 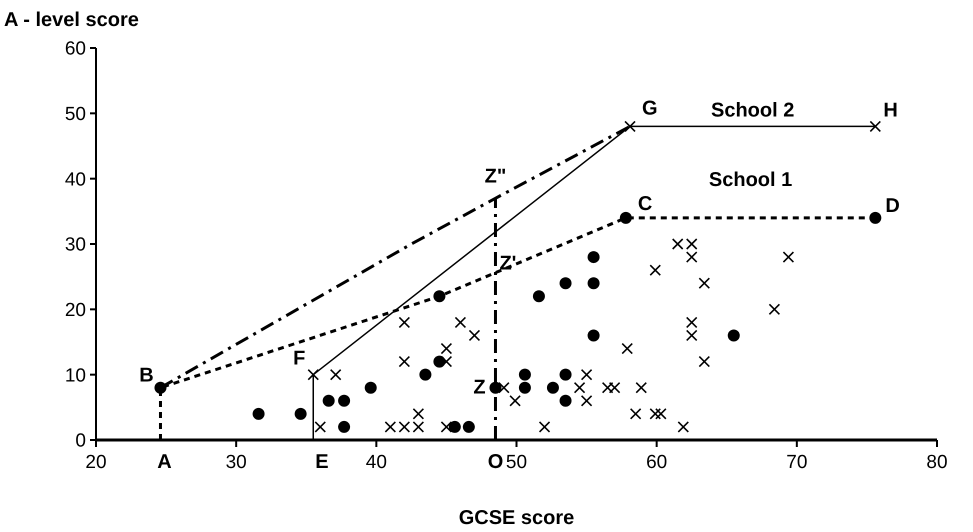 I want to click on y-axis-title: A - level score, so click(x=71, y=20).